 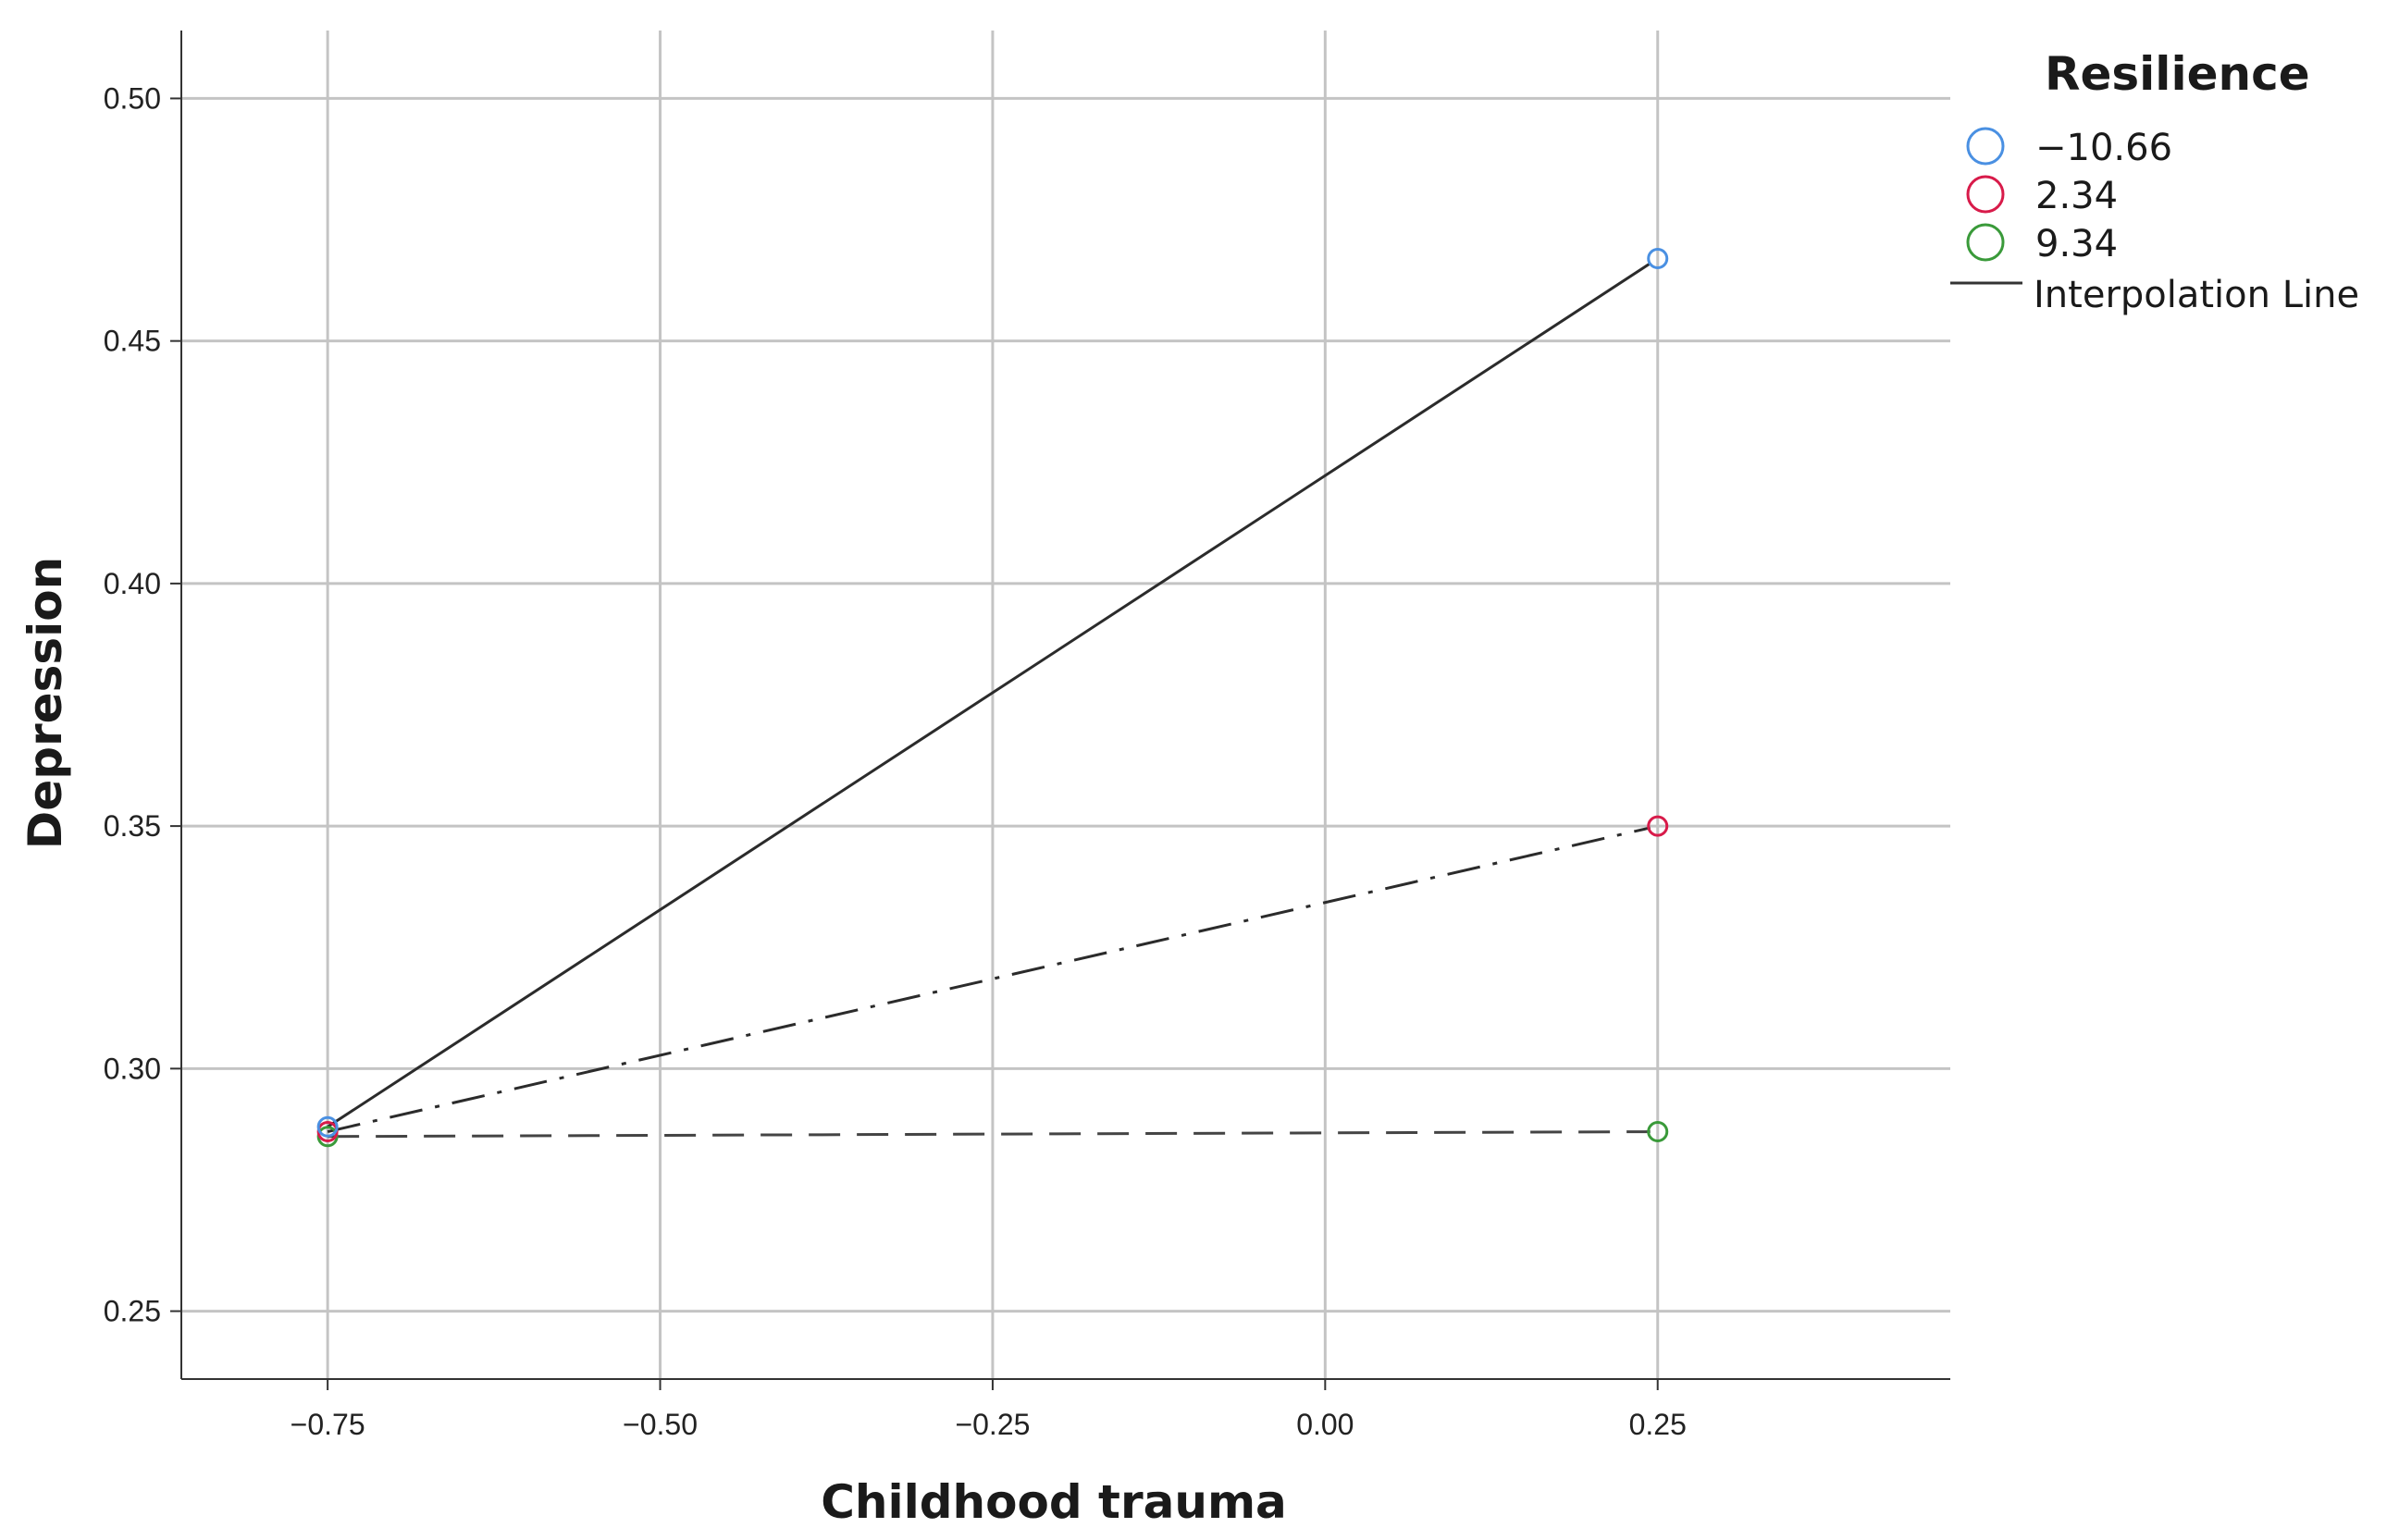 I want to click on y-tick-label: 0.35, so click(x=132, y=826).